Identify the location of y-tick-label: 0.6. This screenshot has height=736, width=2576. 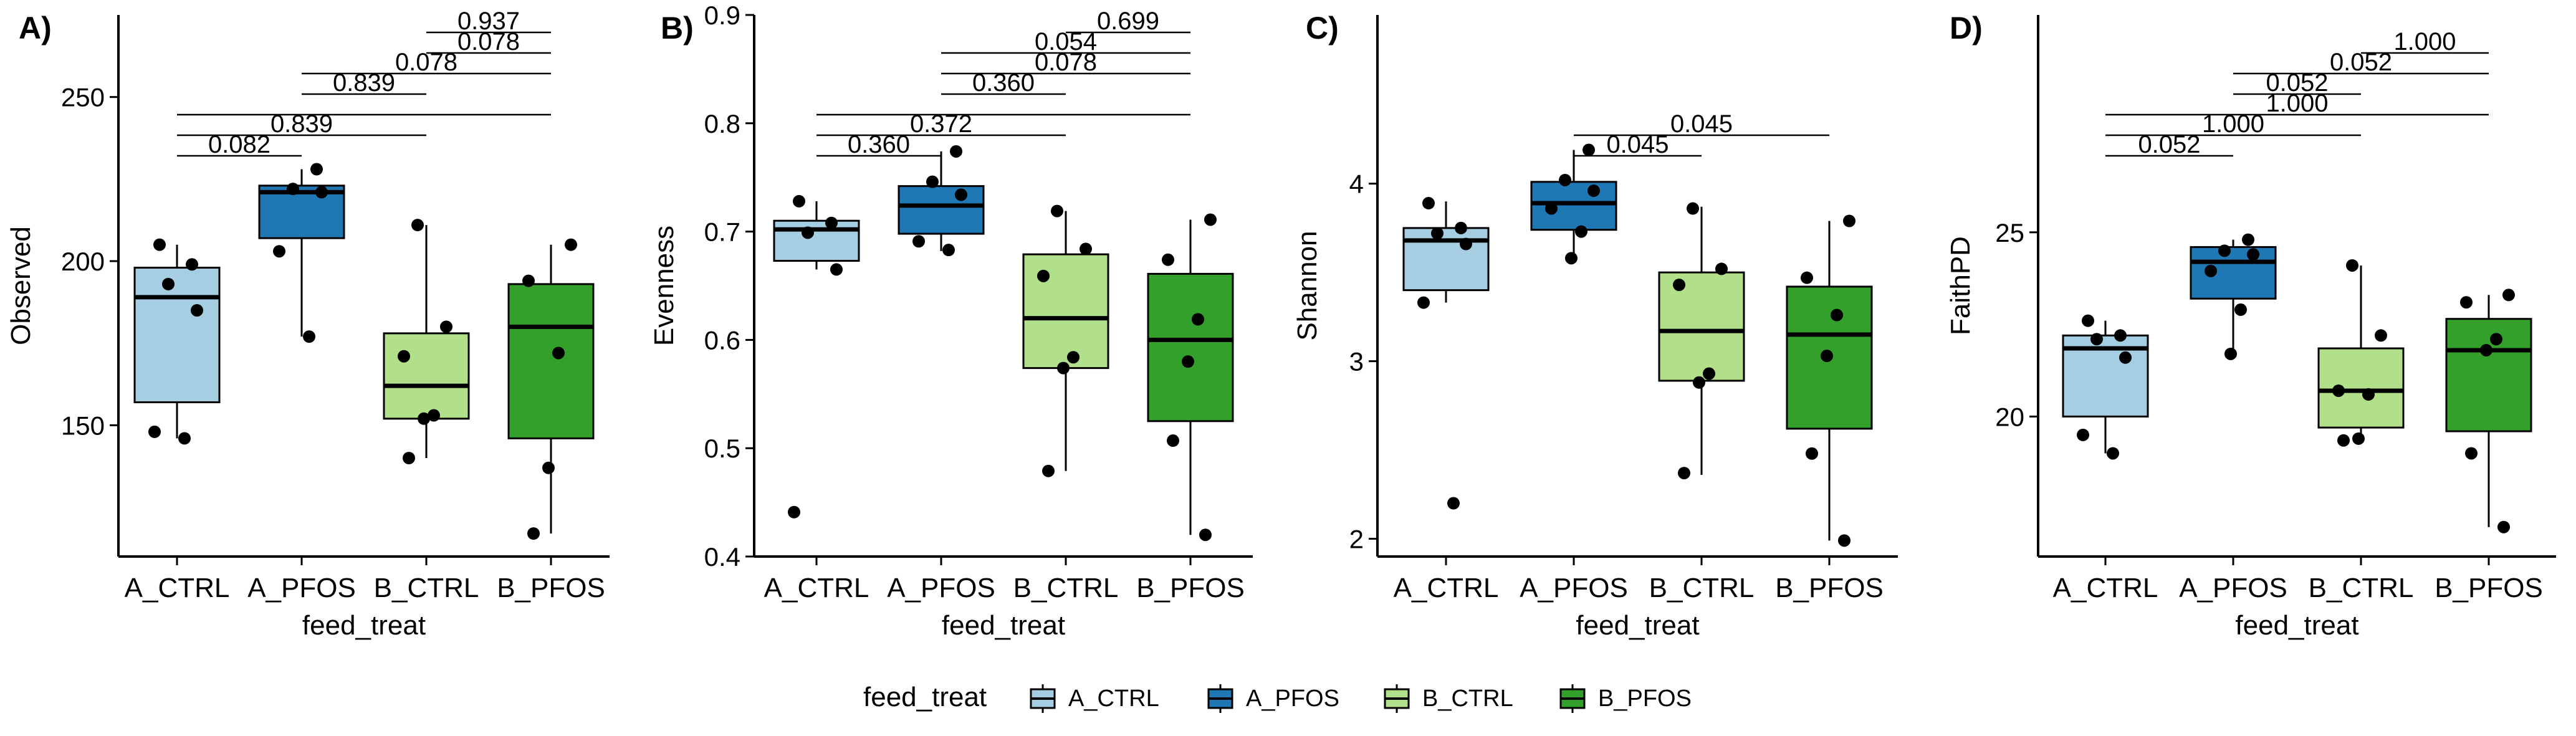
(722, 340).